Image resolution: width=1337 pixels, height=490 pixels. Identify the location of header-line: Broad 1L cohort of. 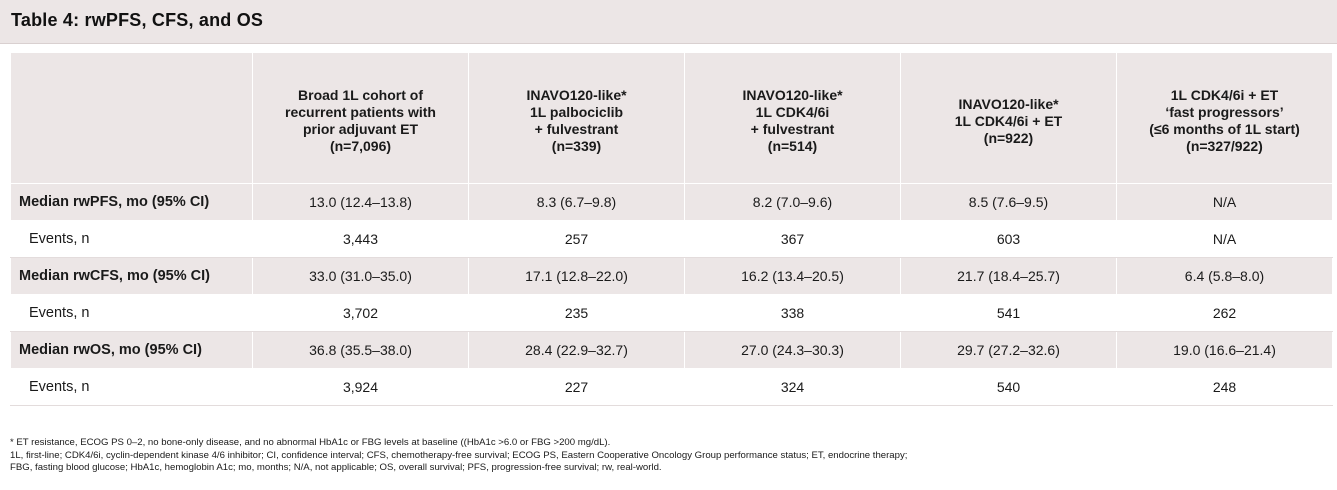
(360, 95).